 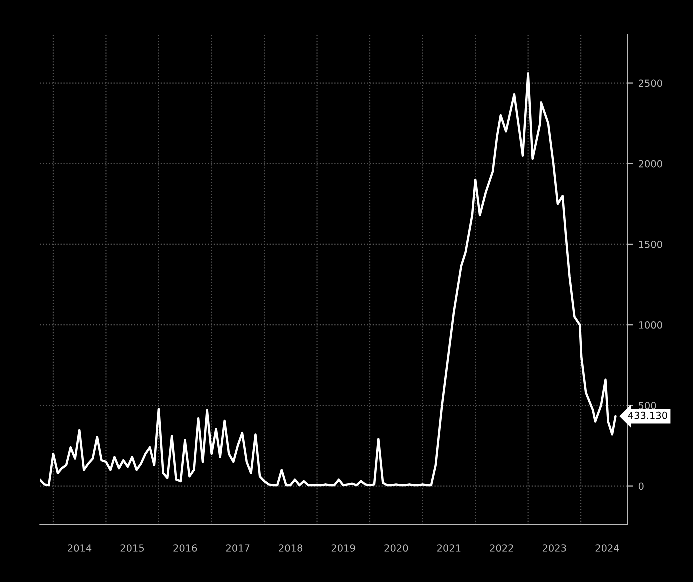 I want to click on annotation: 433.130, so click(x=648, y=416).